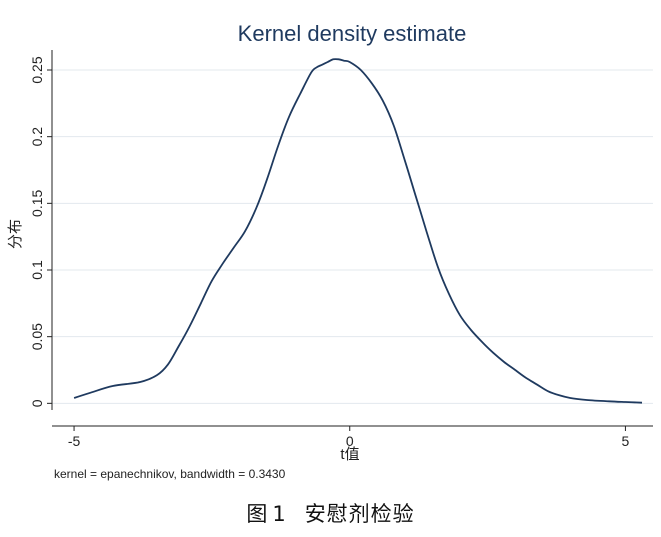 The image size is (661, 537). Describe the element at coordinates (74, 441) in the screenshot. I see `x-tick-label: -5` at that location.